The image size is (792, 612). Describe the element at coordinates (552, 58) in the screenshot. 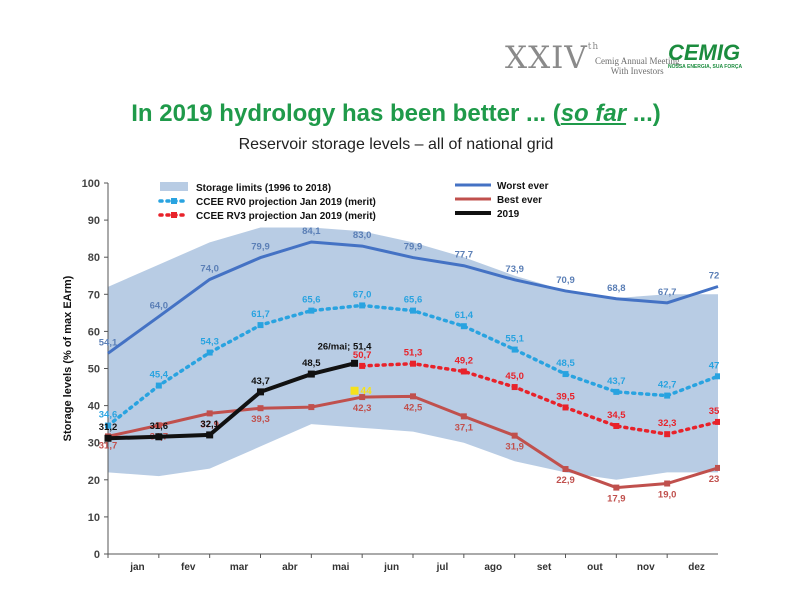

I see `event-numeral: XXIVth` at that location.